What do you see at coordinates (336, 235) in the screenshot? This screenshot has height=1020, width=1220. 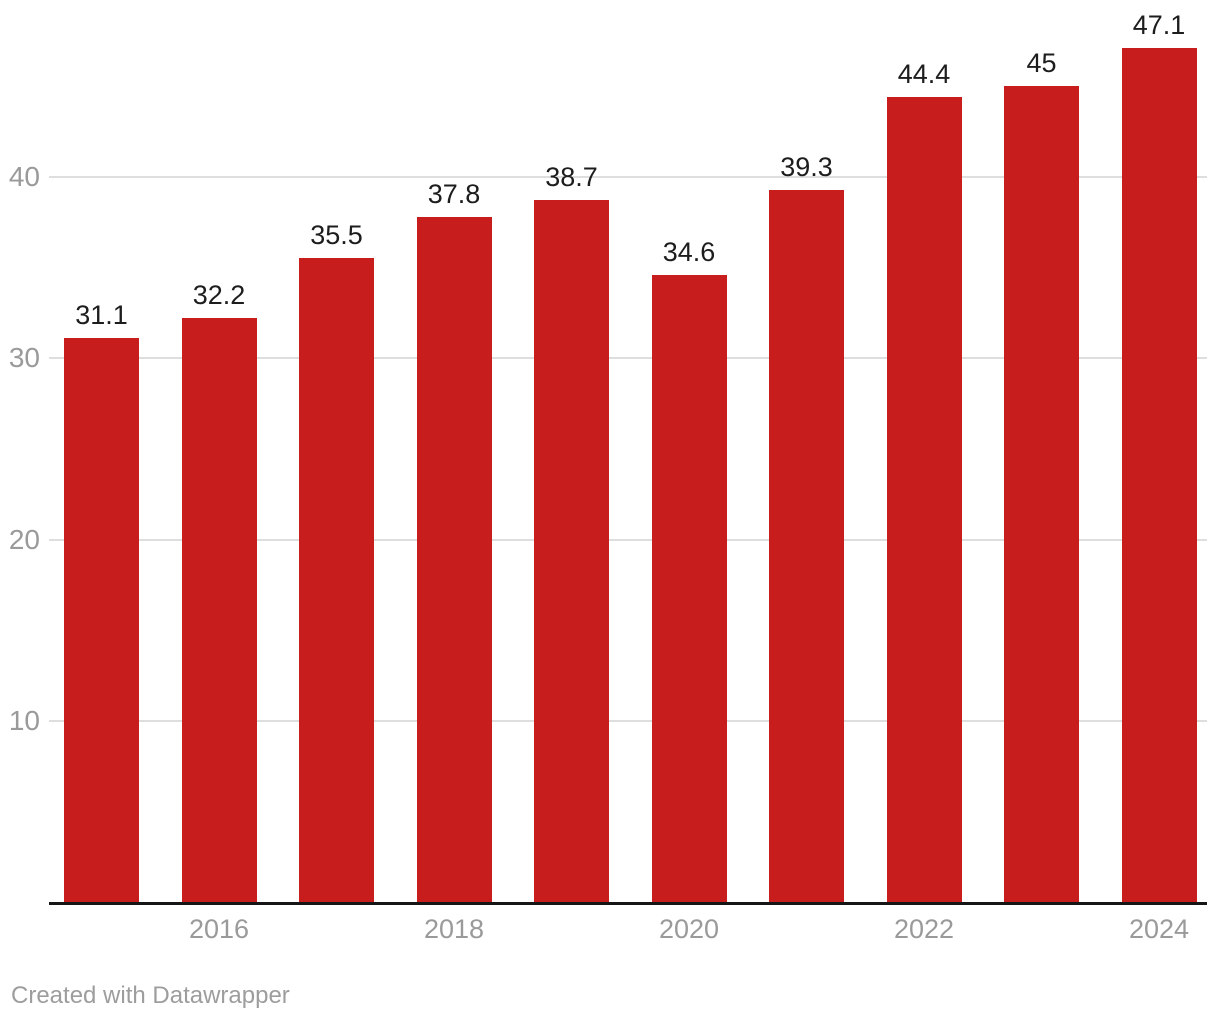 I see `bar-value-label: 35.5` at bounding box center [336, 235].